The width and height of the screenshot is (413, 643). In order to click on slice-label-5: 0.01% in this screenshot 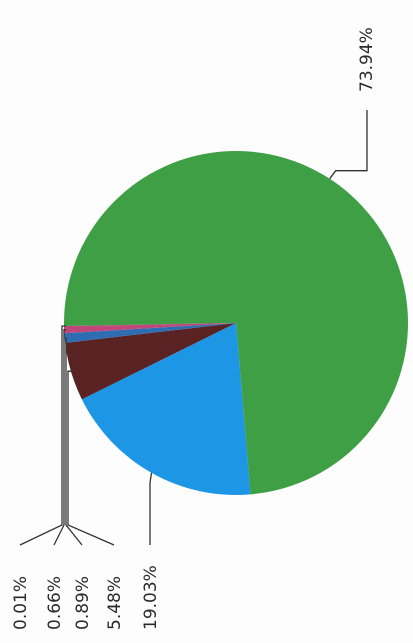, I will do `click(21, 603)`.